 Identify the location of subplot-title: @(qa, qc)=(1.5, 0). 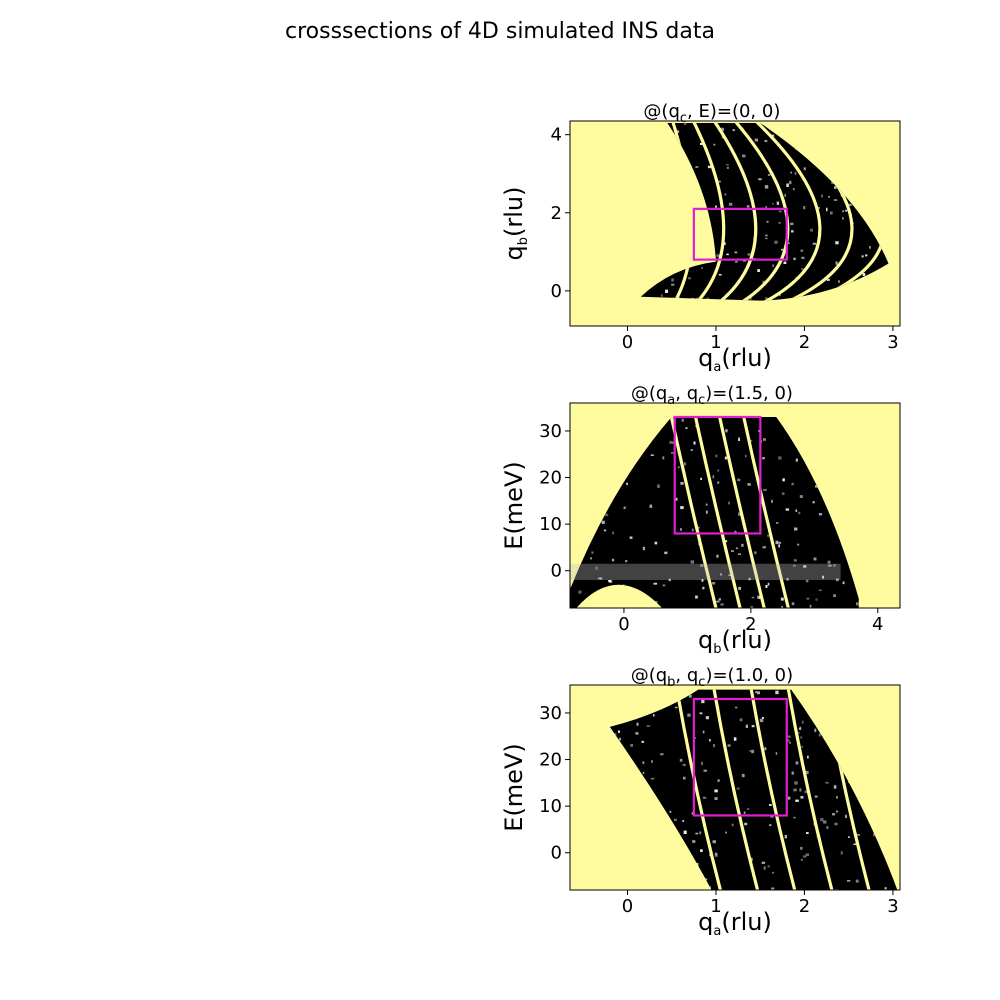
(712, 395).